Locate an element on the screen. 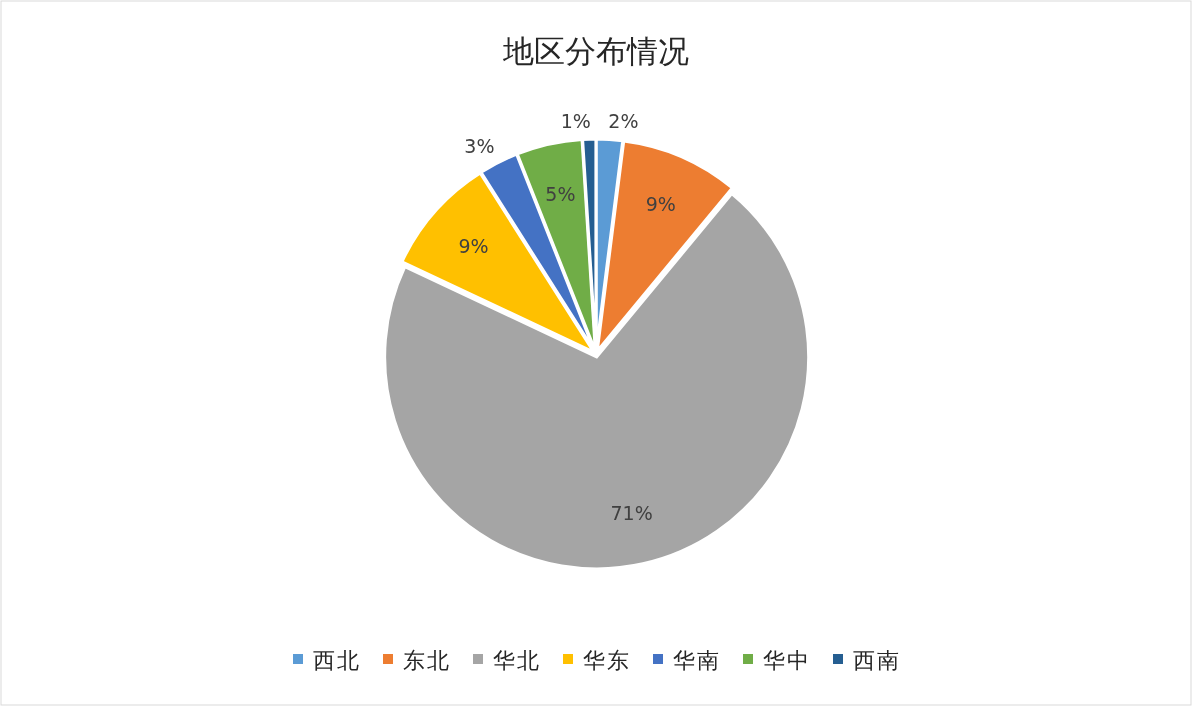  legend-label: 华东 is located at coordinates (607, 660).